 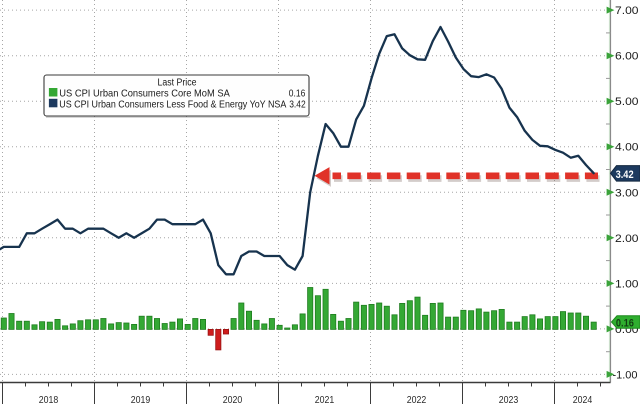 I want to click on svg-text: 7.00, so click(x=627, y=11).